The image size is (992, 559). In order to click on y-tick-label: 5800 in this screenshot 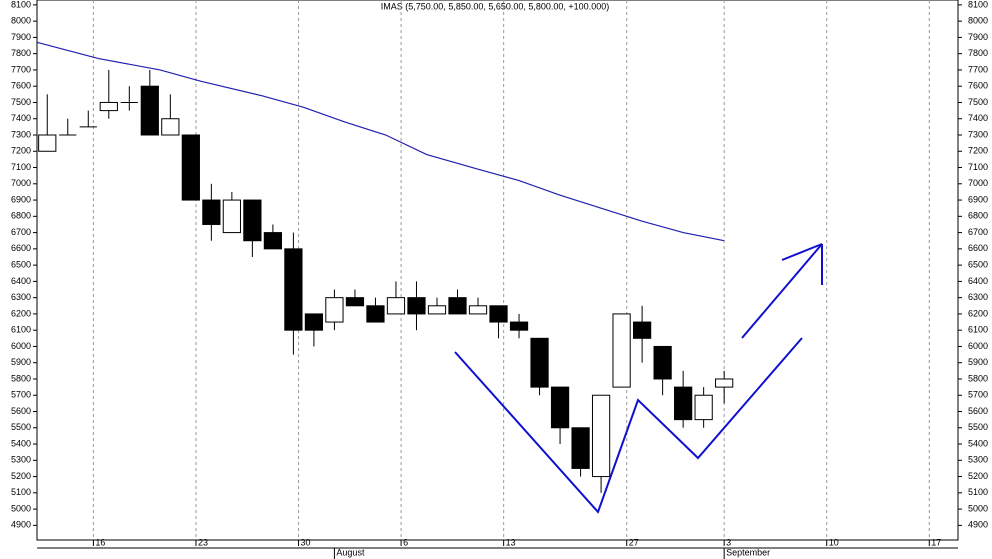, I will do `click(21, 378)`.